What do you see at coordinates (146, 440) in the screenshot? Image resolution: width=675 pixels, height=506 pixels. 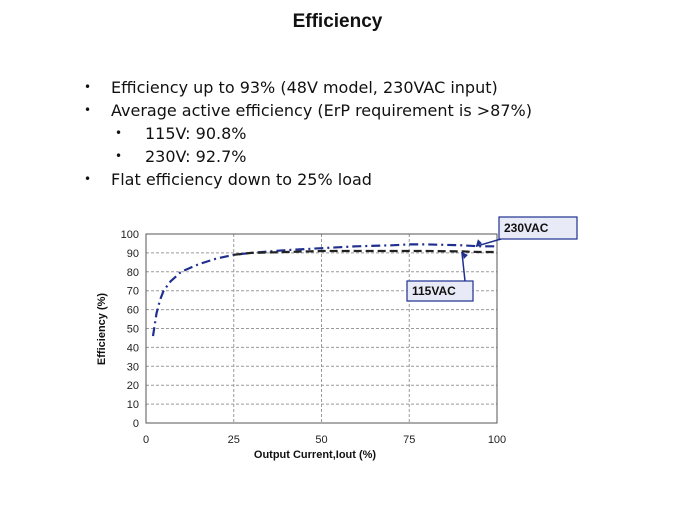 I see `x-tick-label: 0` at bounding box center [146, 440].